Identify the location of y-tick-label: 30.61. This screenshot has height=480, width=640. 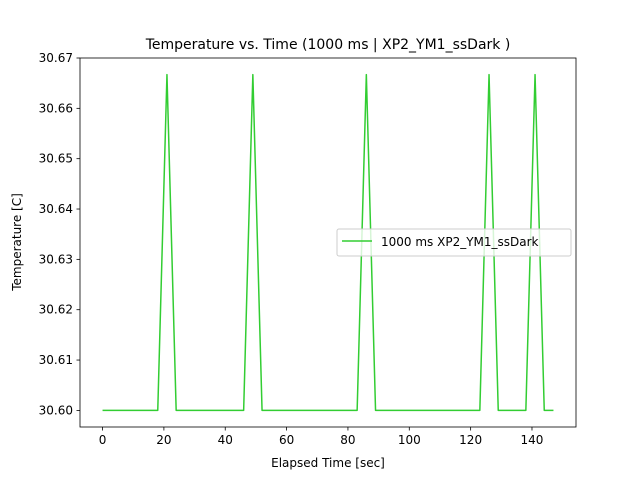
(56, 360).